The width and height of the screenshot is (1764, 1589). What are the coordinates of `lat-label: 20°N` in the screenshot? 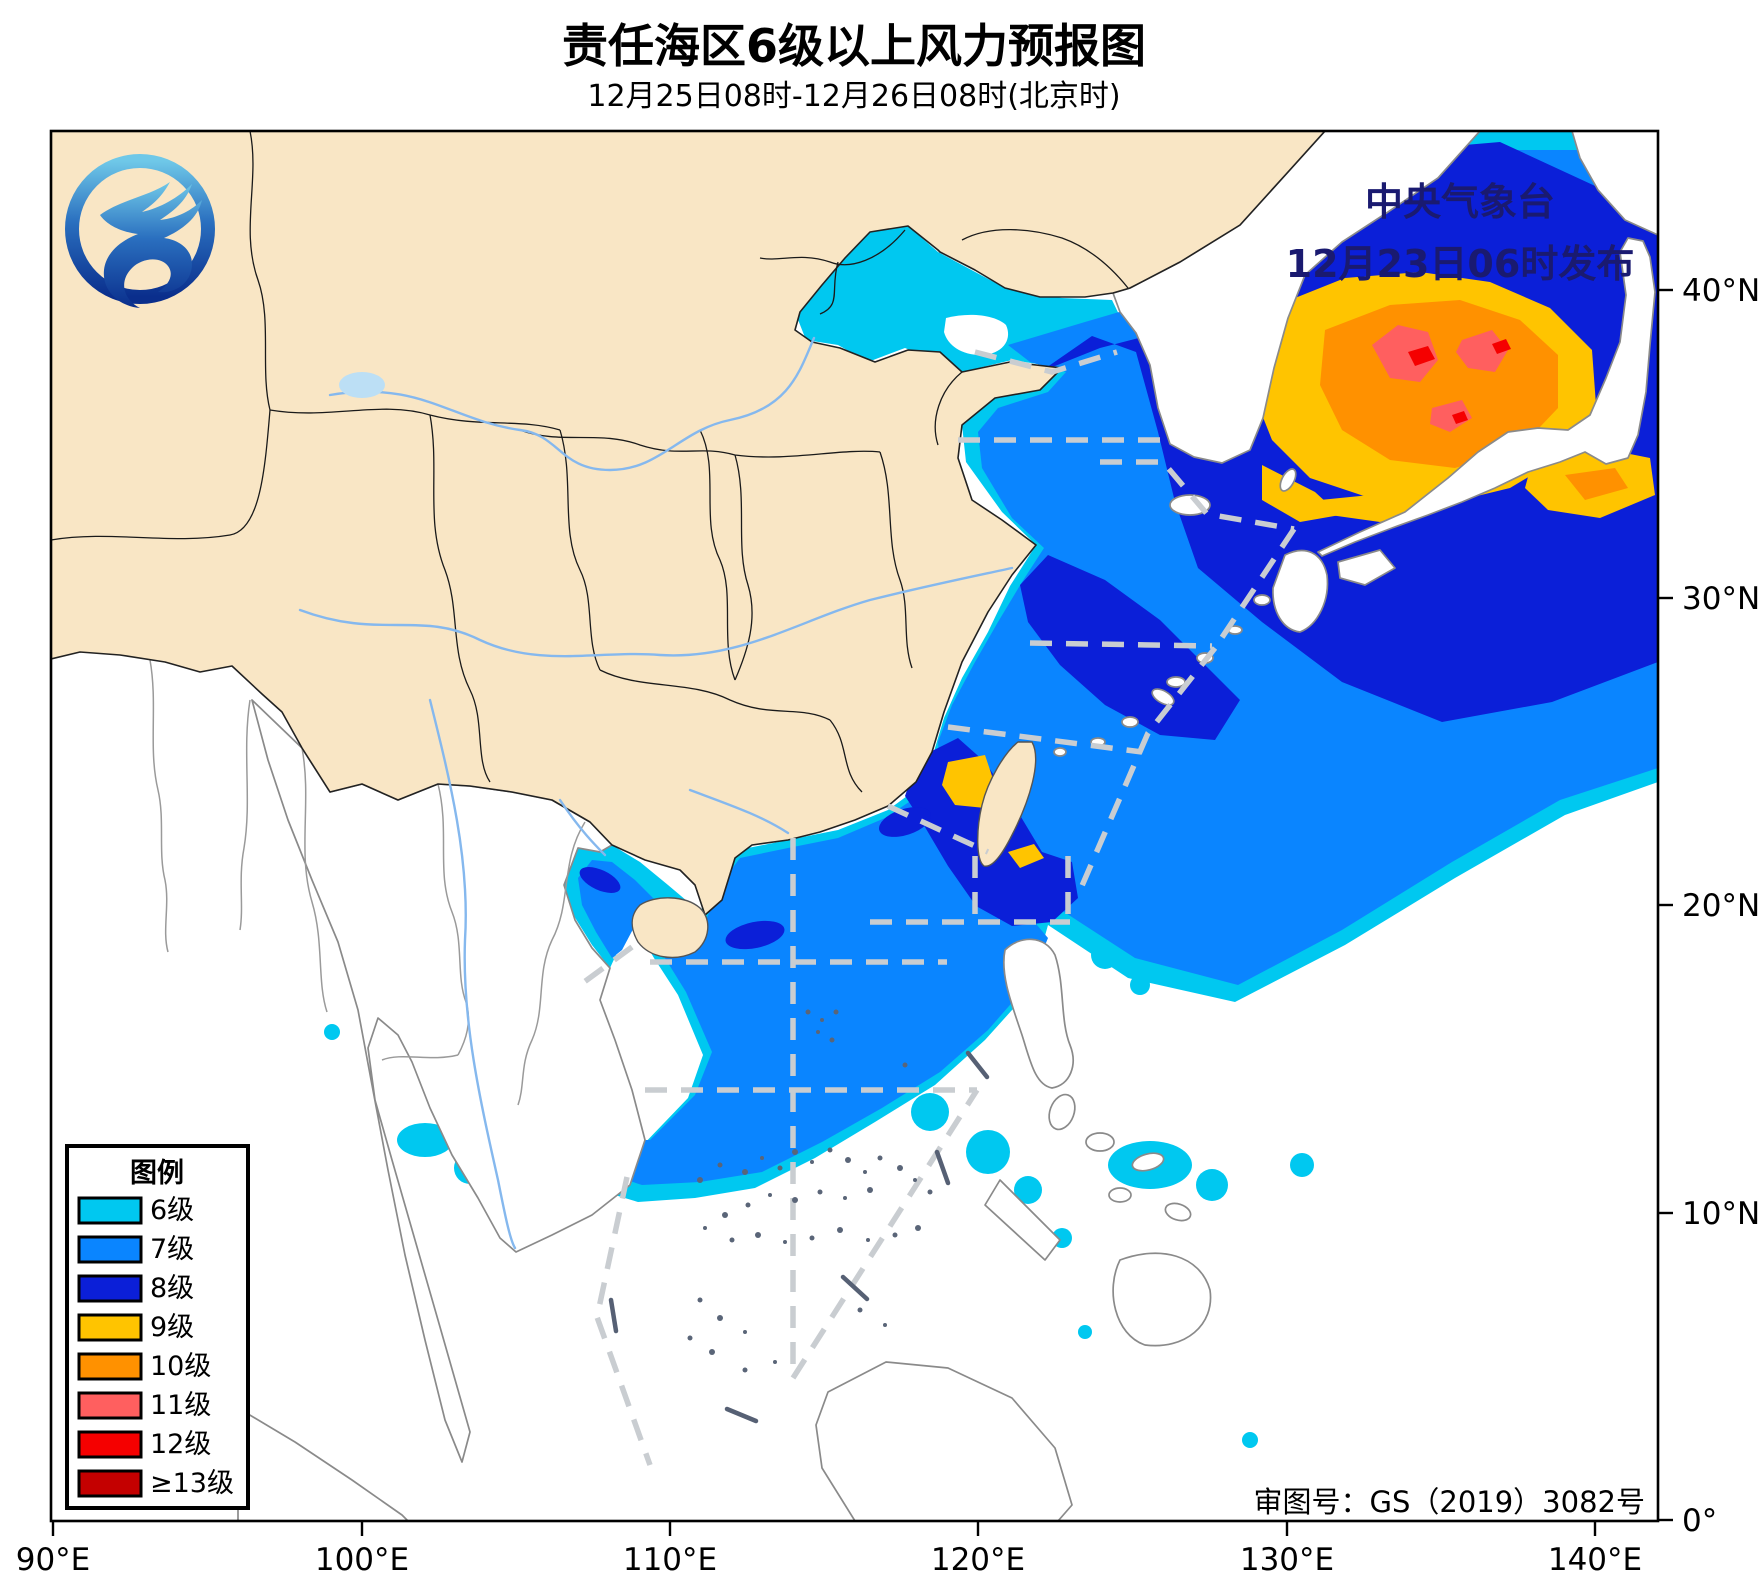 It's located at (1721, 906).